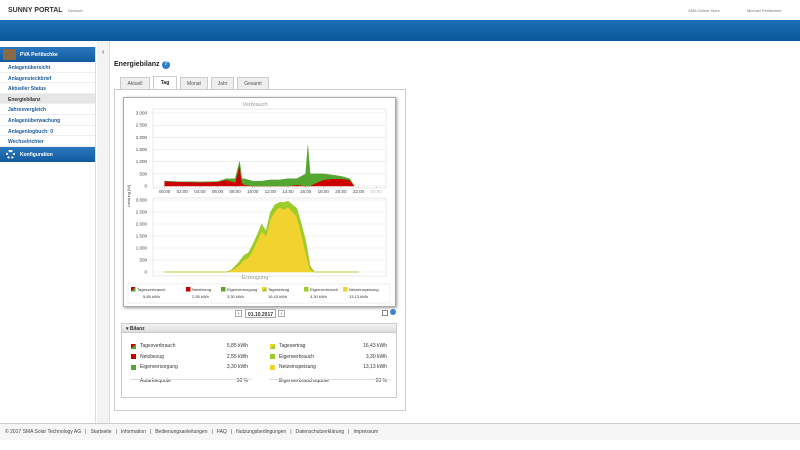 This screenshot has height=450, width=800. I want to click on x-tick-label: 06:00, so click(218, 191).